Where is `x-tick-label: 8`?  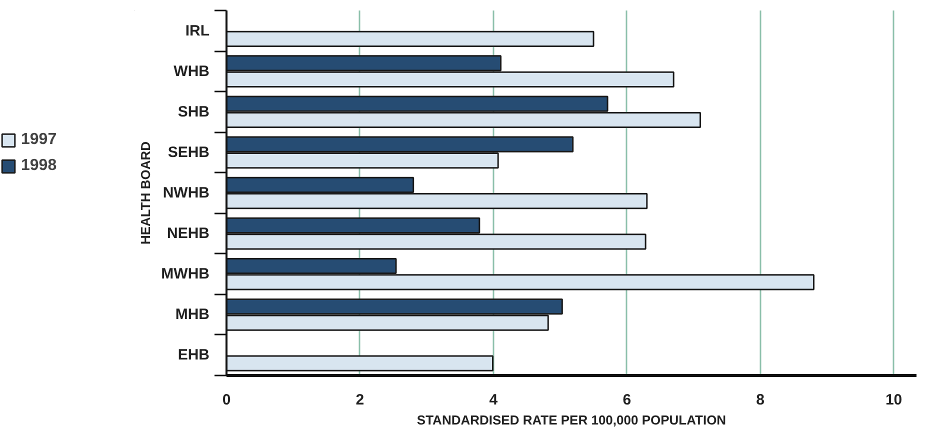
x-tick-label: 8 is located at coordinates (760, 400).